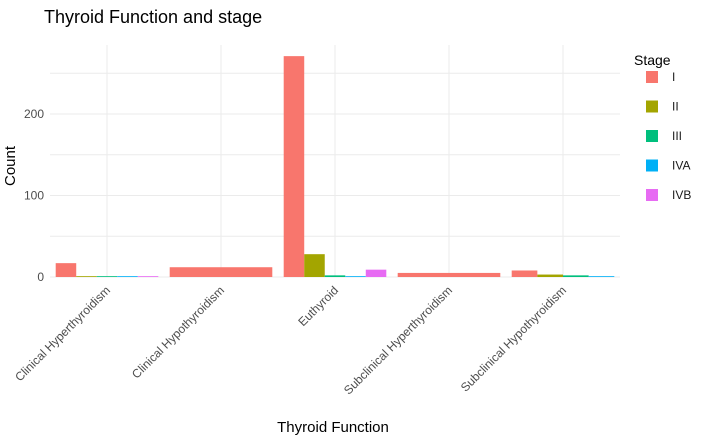 The height and width of the screenshot is (436, 706). I want to click on chart-title: Thyroid Function and stage, so click(153, 17).